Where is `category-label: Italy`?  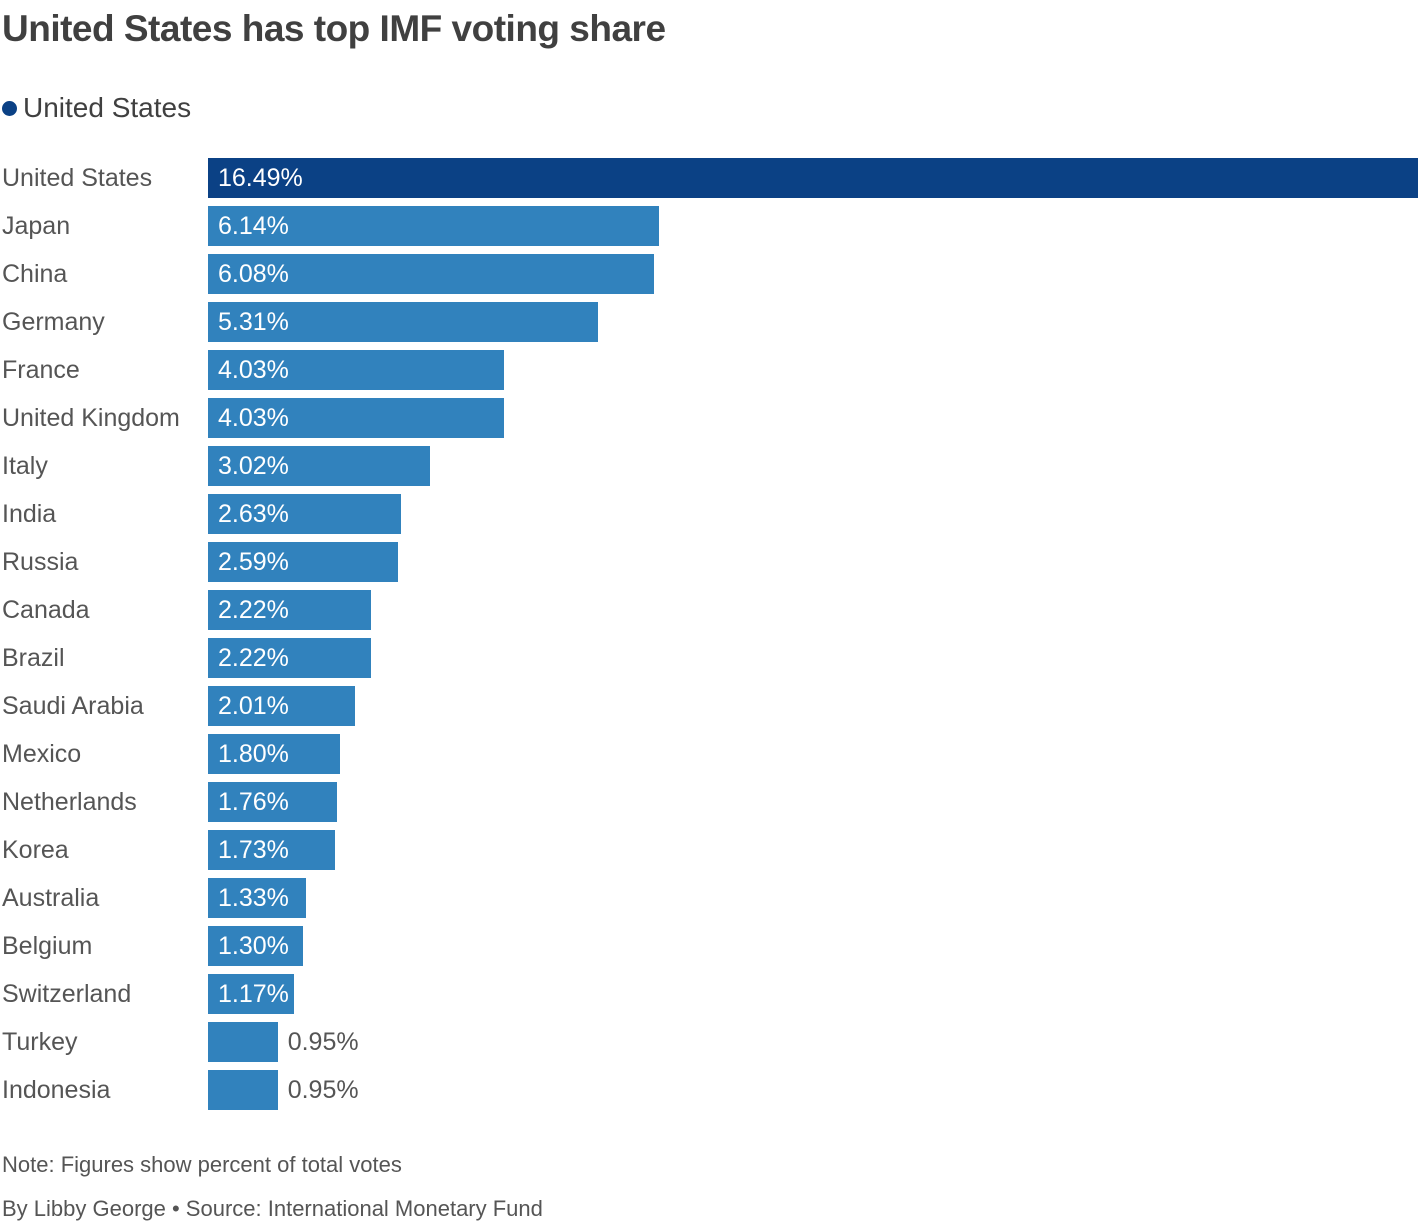 category-label: Italy is located at coordinates (25, 466).